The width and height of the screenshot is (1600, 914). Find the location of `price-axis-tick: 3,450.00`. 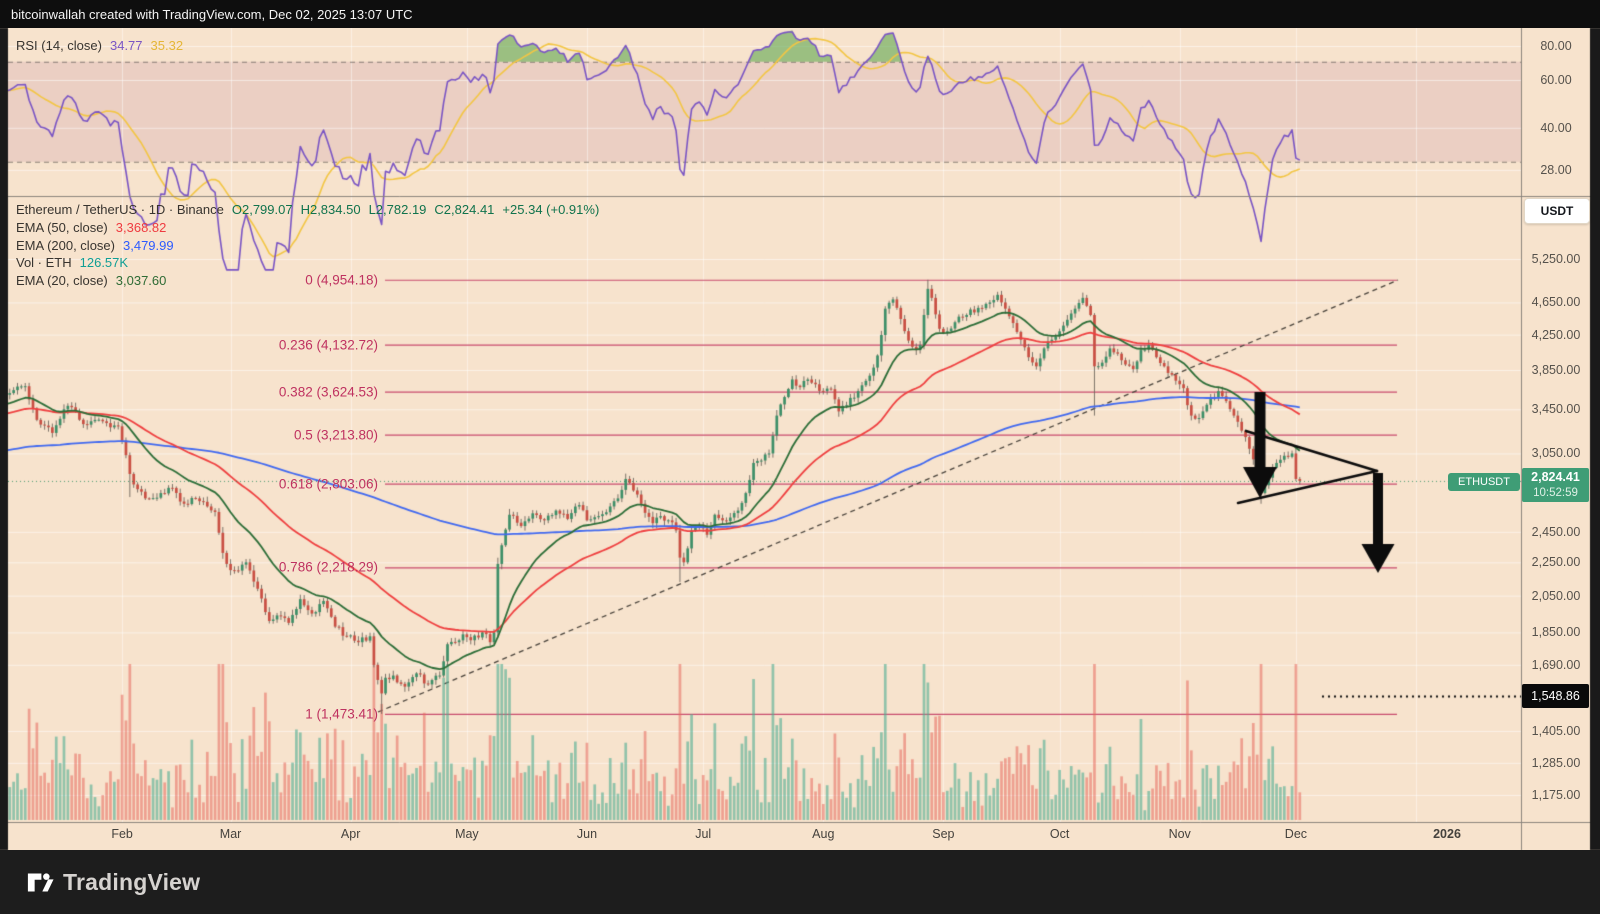

price-axis-tick: 3,450.00 is located at coordinates (1556, 409).